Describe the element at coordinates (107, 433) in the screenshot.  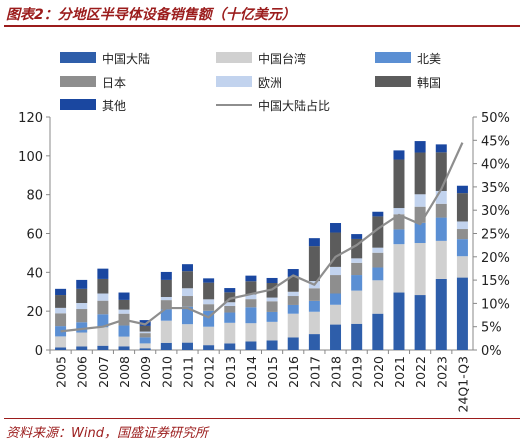
I see `figure-source: 资料来源：Wind，国盛证券研究所` at that location.